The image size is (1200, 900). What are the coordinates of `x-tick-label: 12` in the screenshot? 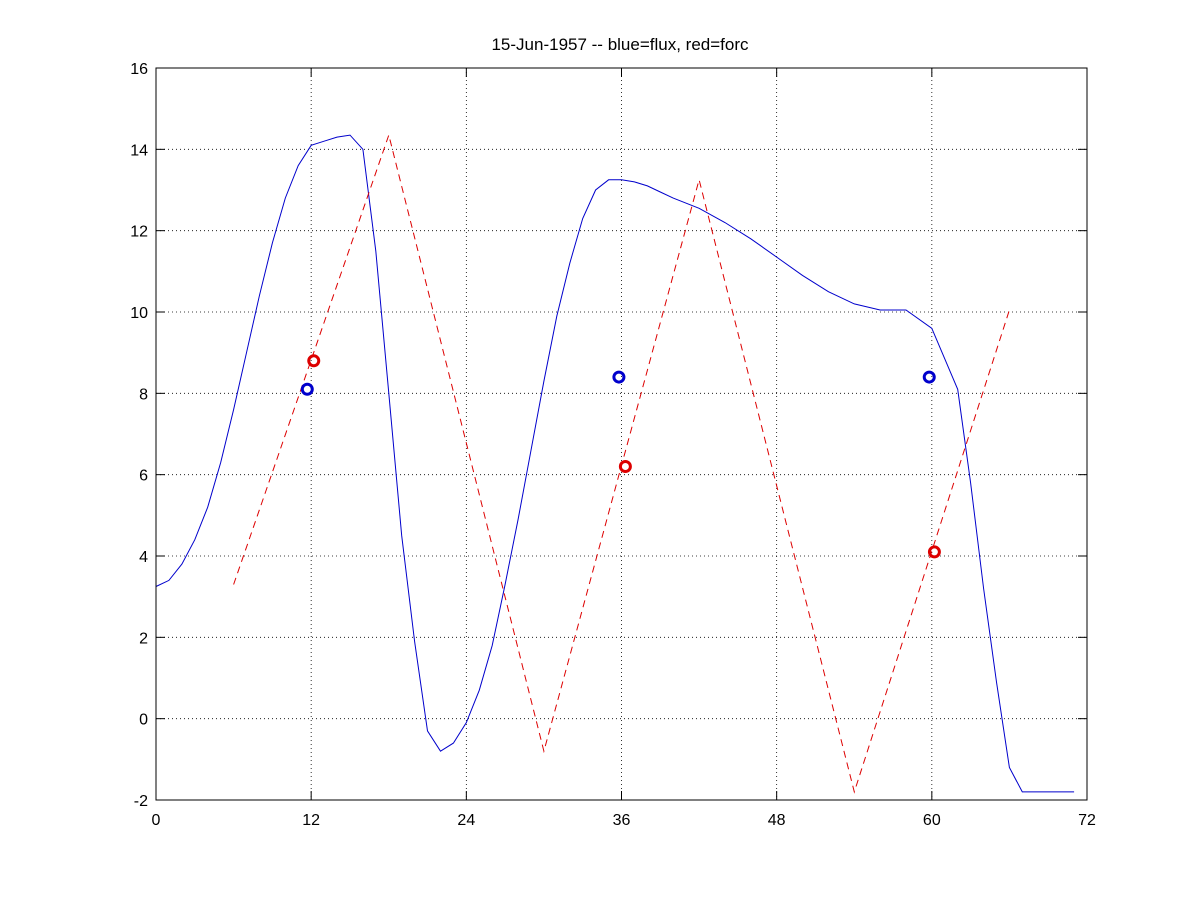 It's located at (311, 820).